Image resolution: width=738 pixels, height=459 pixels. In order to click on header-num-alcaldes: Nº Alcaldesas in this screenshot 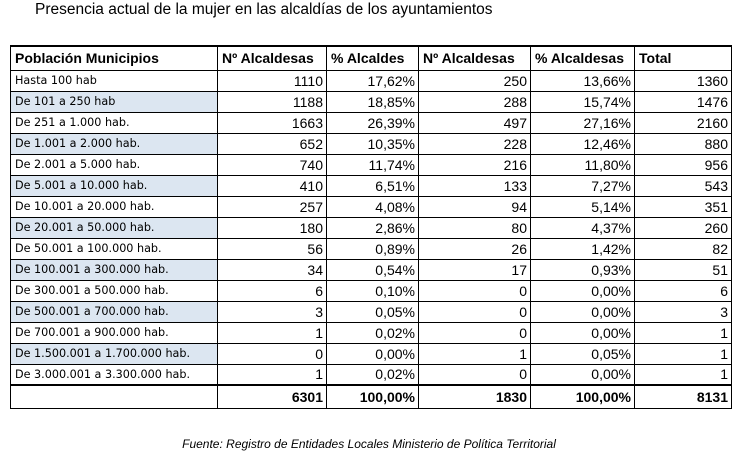, I will do `click(272, 58)`.